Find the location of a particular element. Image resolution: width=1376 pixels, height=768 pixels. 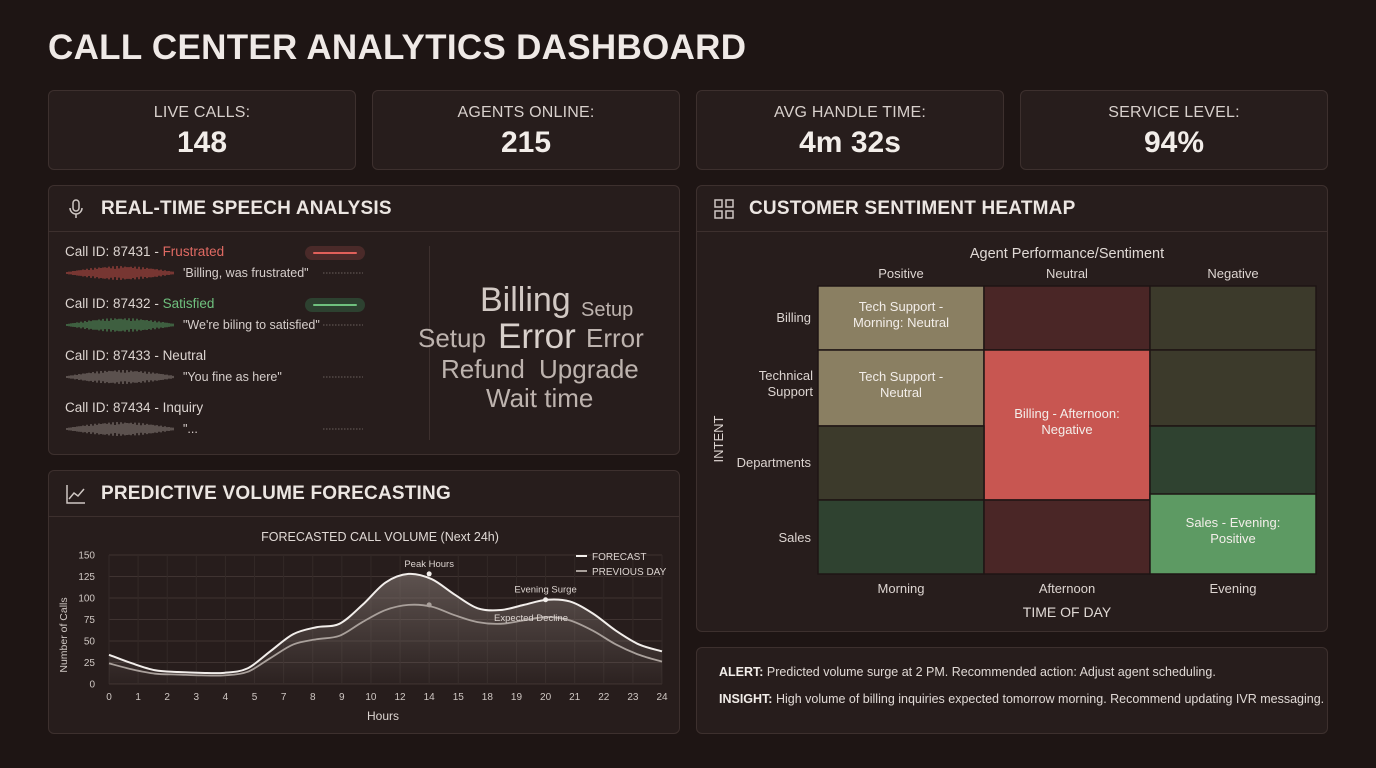

y-axis-title: INTENT is located at coordinates (718, 438).